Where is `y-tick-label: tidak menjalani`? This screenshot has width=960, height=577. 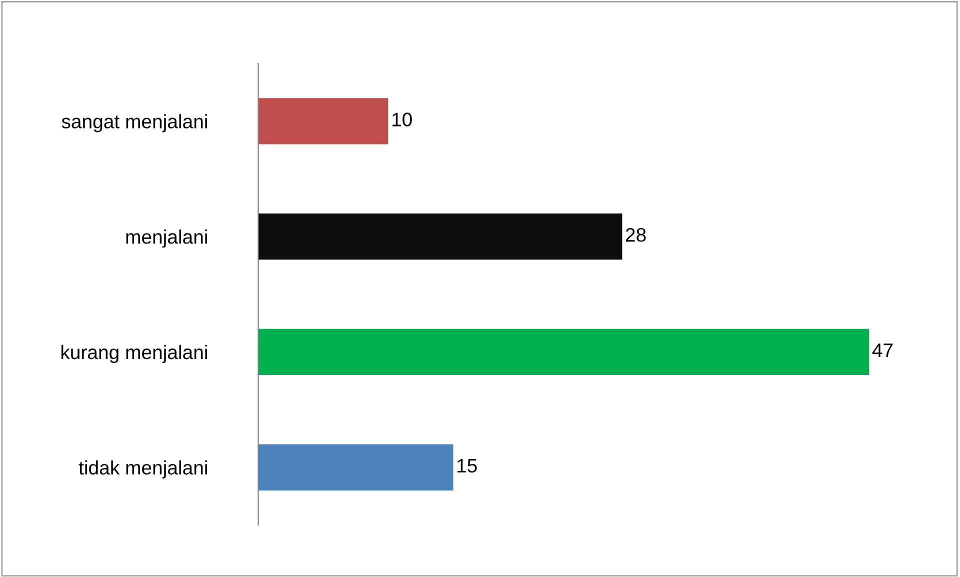 y-tick-label: tidak menjalani is located at coordinates (142, 469).